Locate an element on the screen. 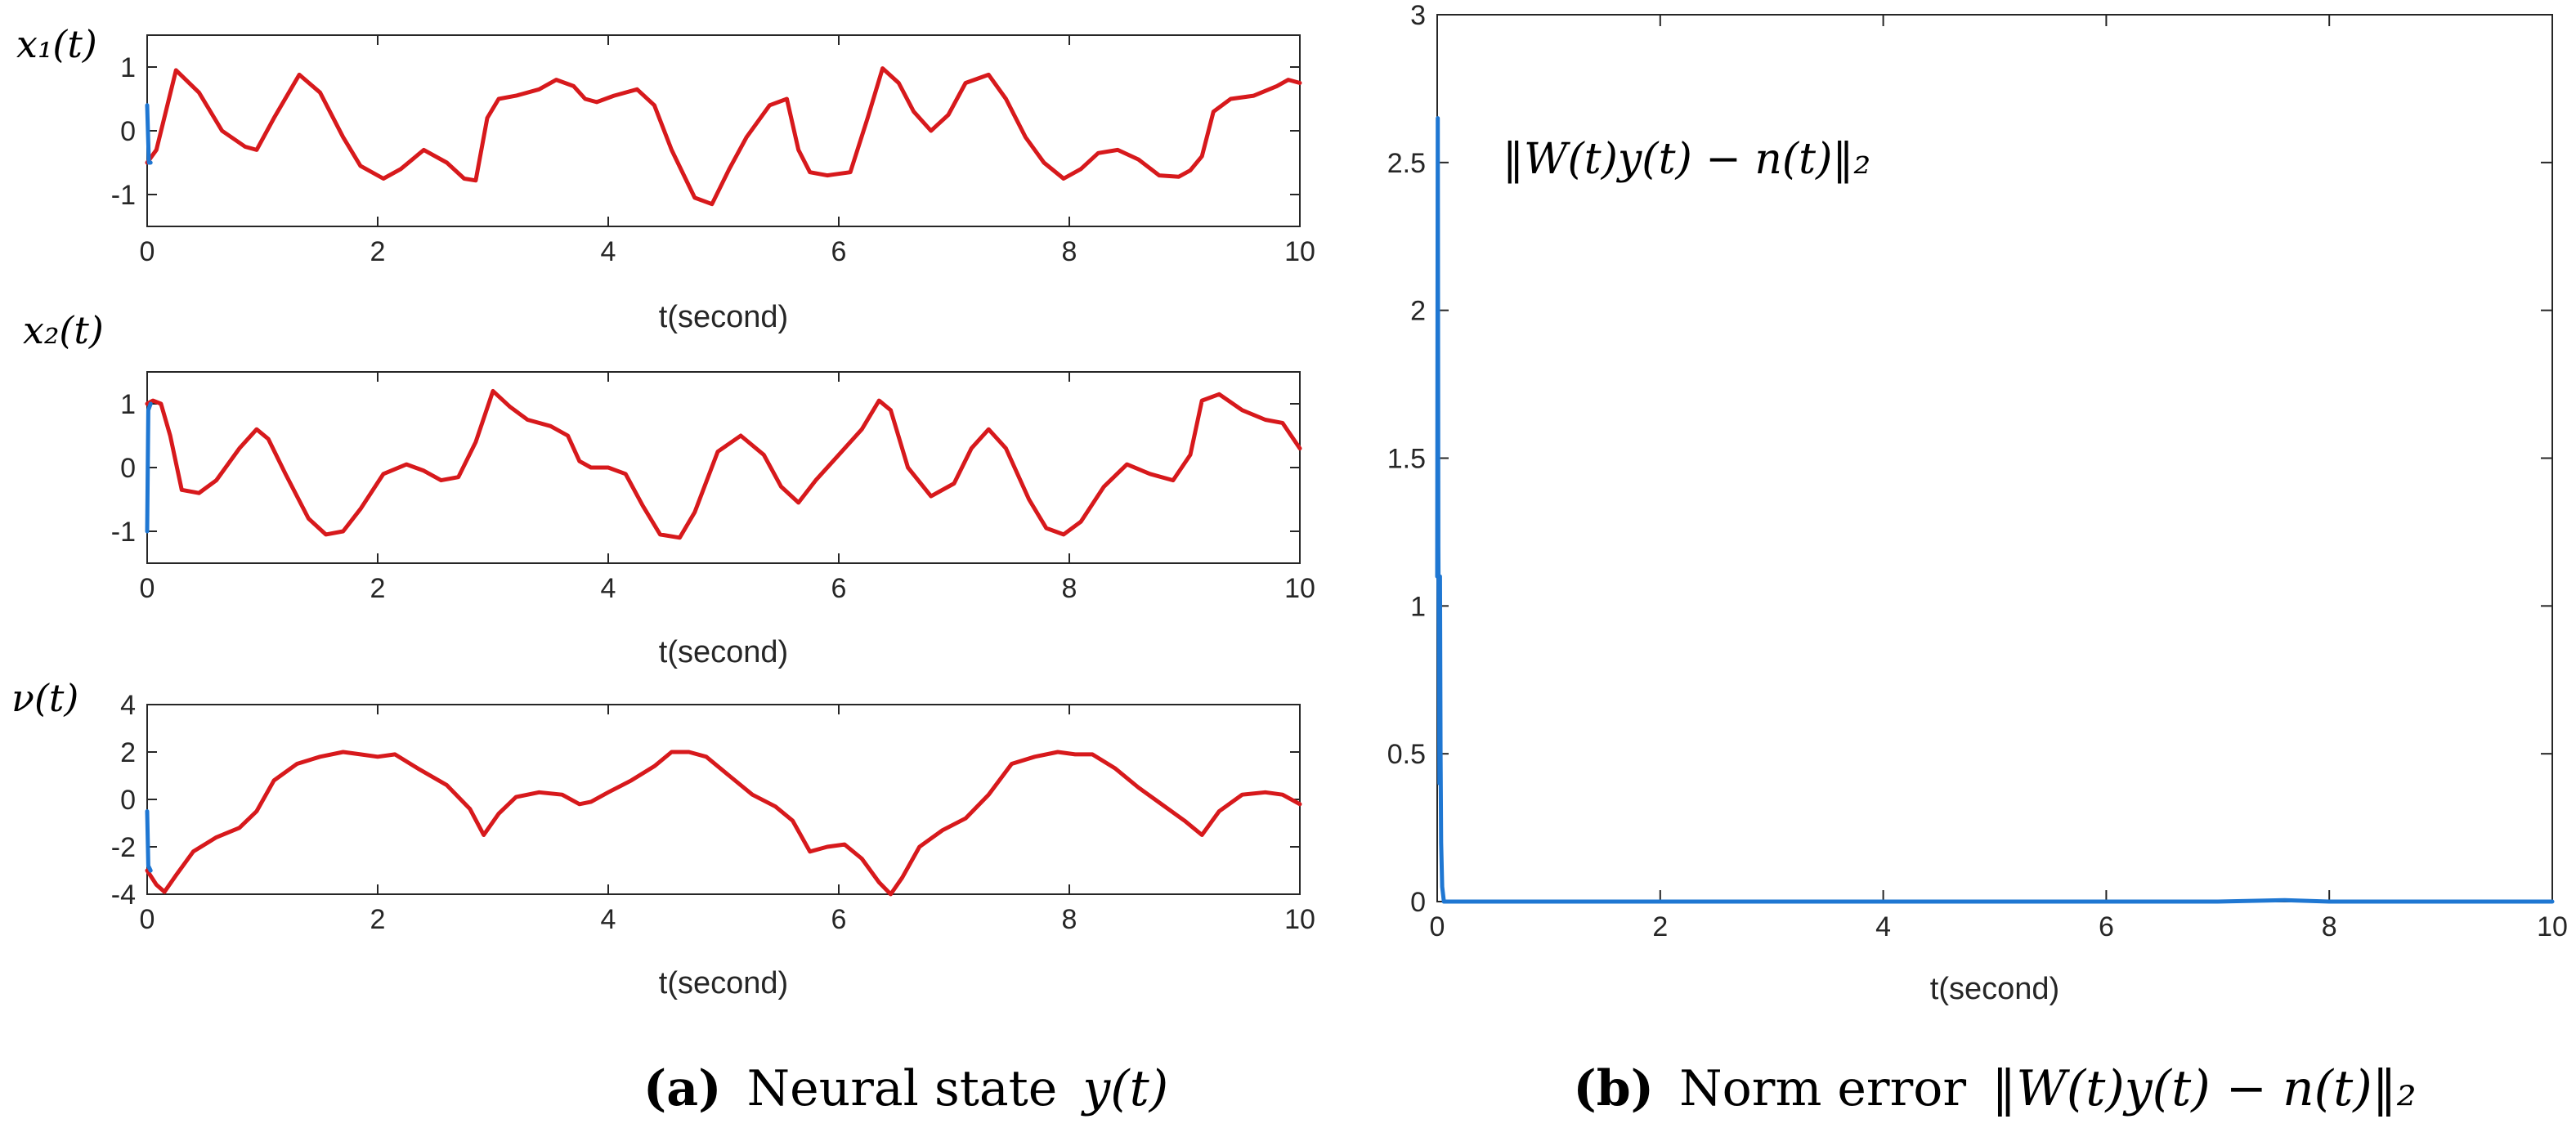 The width and height of the screenshot is (2576, 1128). caption-b: (b) Norm error ‖W(t)y(t) − n(t)‖₂ is located at coordinates (1995, 1088).